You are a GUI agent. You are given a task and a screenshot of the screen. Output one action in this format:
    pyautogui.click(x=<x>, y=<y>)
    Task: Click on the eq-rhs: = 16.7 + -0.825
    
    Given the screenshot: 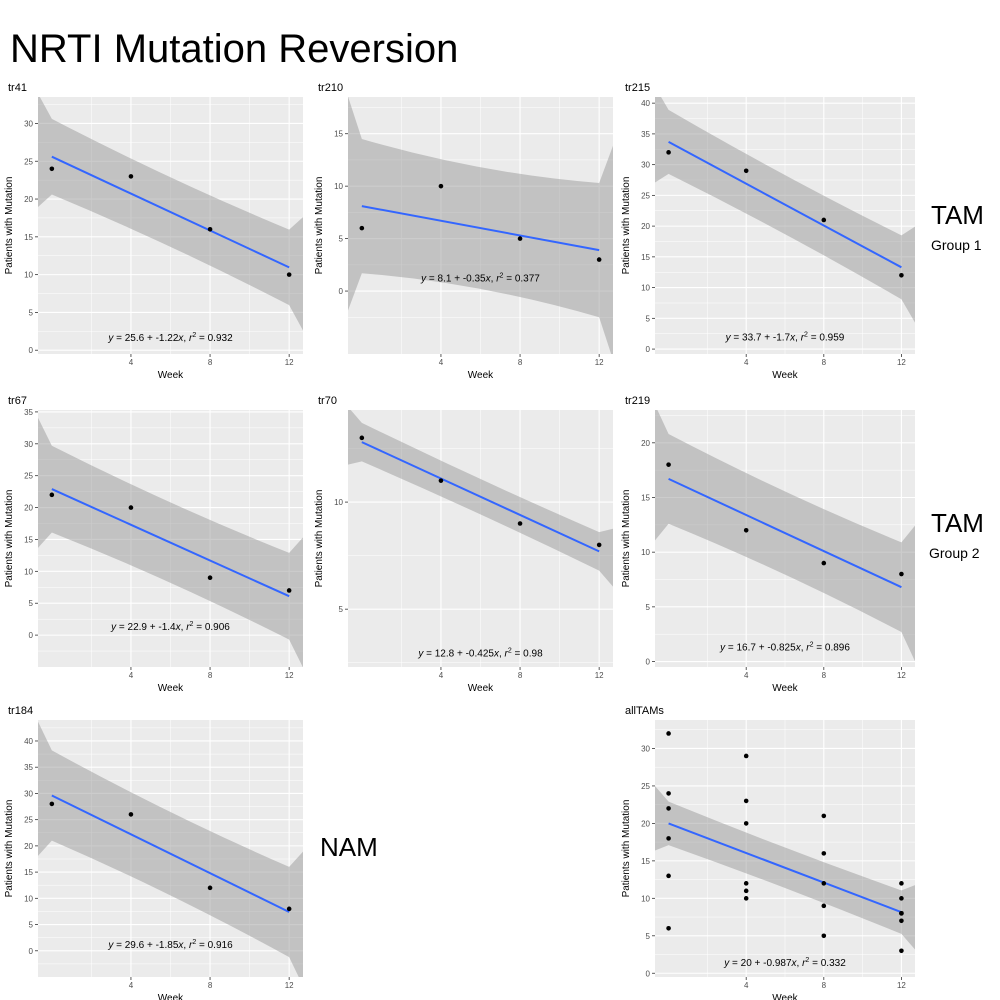 What is the action you would take?
    pyautogui.click(x=760, y=648)
    